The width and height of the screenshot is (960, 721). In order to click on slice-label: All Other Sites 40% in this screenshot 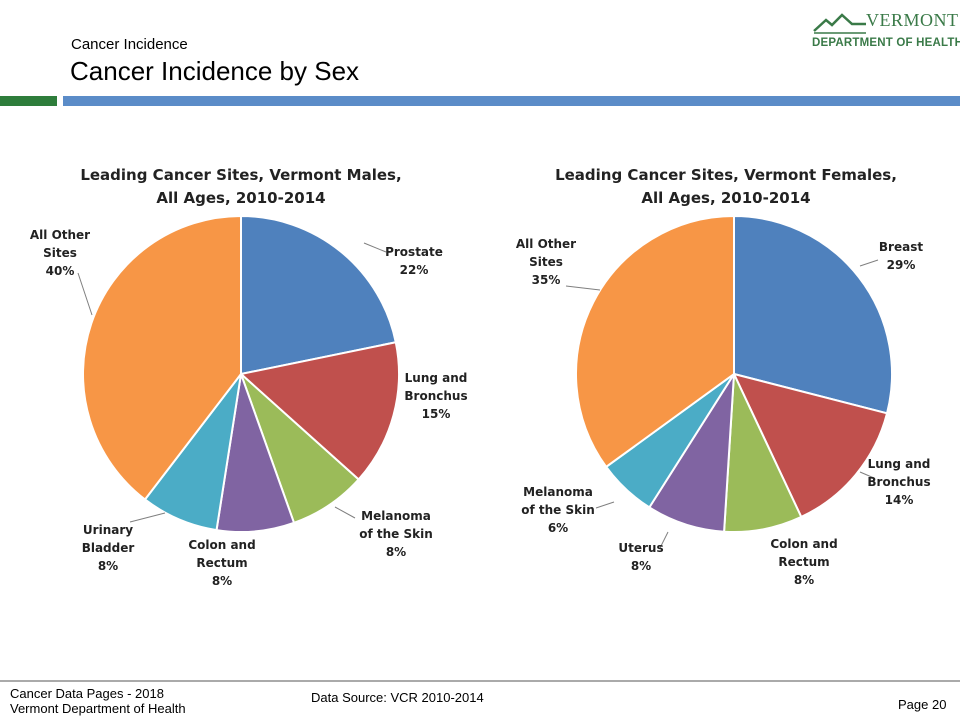, I will do `click(60, 253)`.